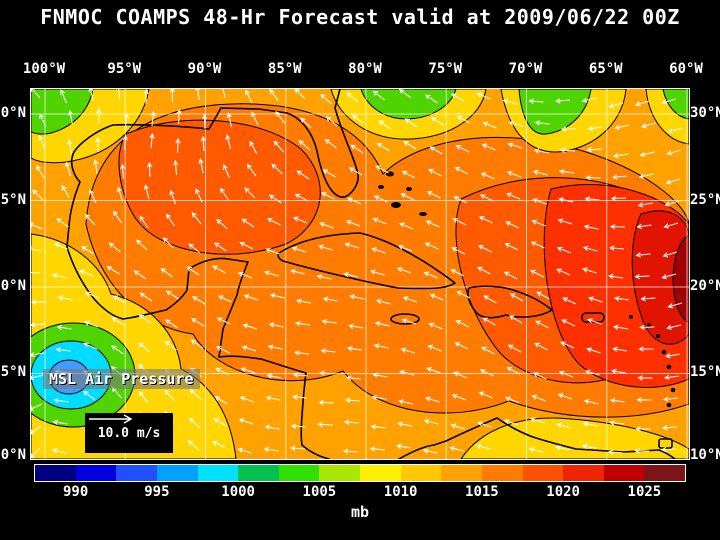  I want to click on colorbar-tick: 1000, so click(238, 492).